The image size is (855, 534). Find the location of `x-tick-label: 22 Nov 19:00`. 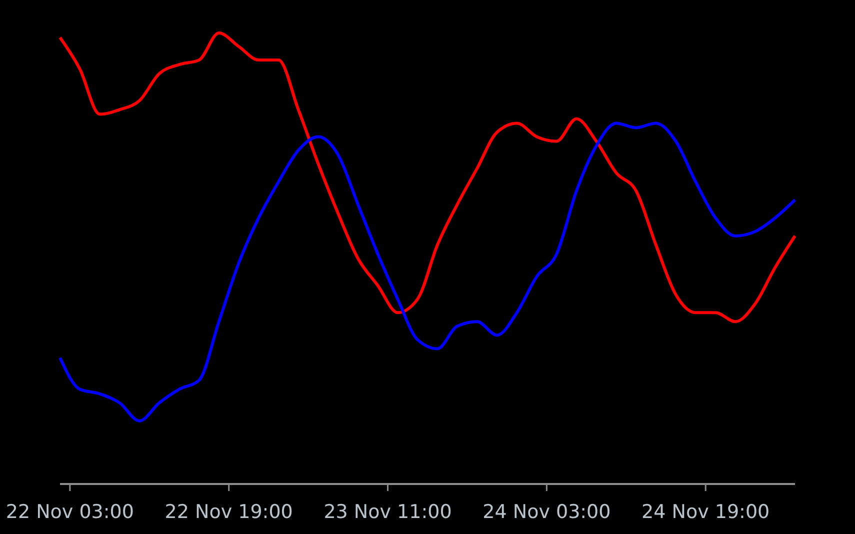

x-tick-label: 22 Nov 19:00 is located at coordinates (228, 512).